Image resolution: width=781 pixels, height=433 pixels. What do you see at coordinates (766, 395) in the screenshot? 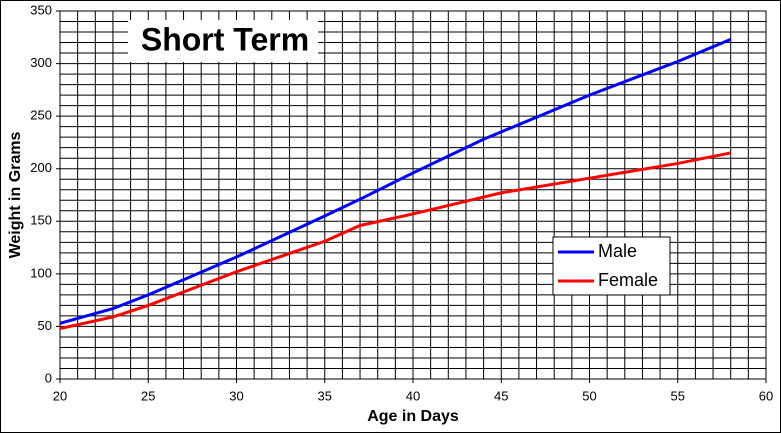
I see `x-tick-label: 60` at bounding box center [766, 395].